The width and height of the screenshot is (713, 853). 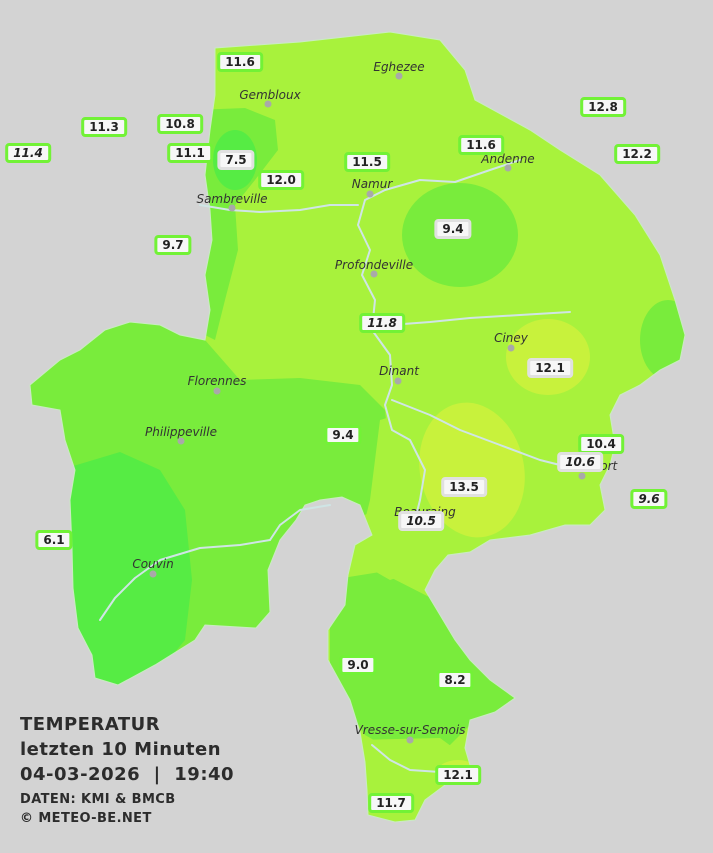 What do you see at coordinates (511, 338) in the screenshot?
I see `city-label-ciney: Ciney` at bounding box center [511, 338].